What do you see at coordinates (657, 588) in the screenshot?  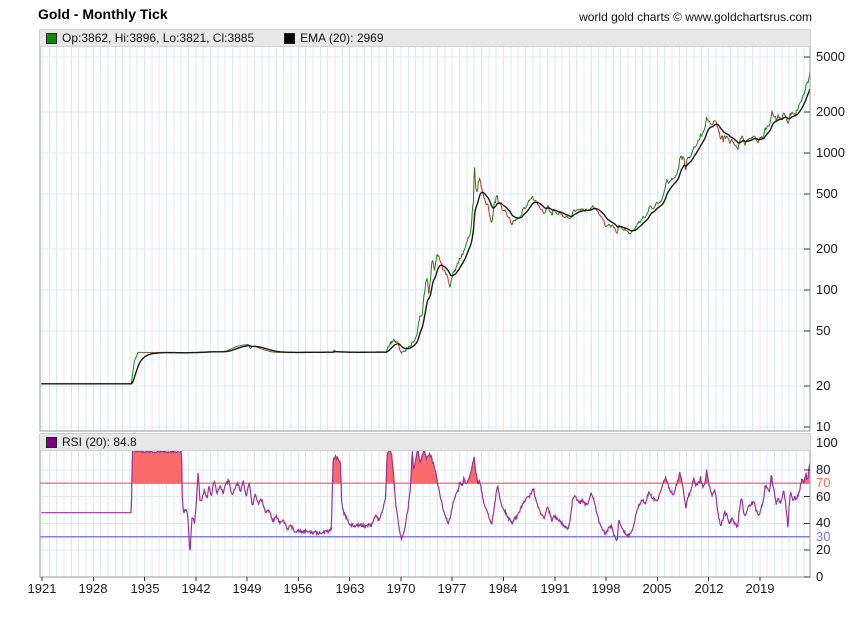 I see `year-tick-2005: 2005` at bounding box center [657, 588].